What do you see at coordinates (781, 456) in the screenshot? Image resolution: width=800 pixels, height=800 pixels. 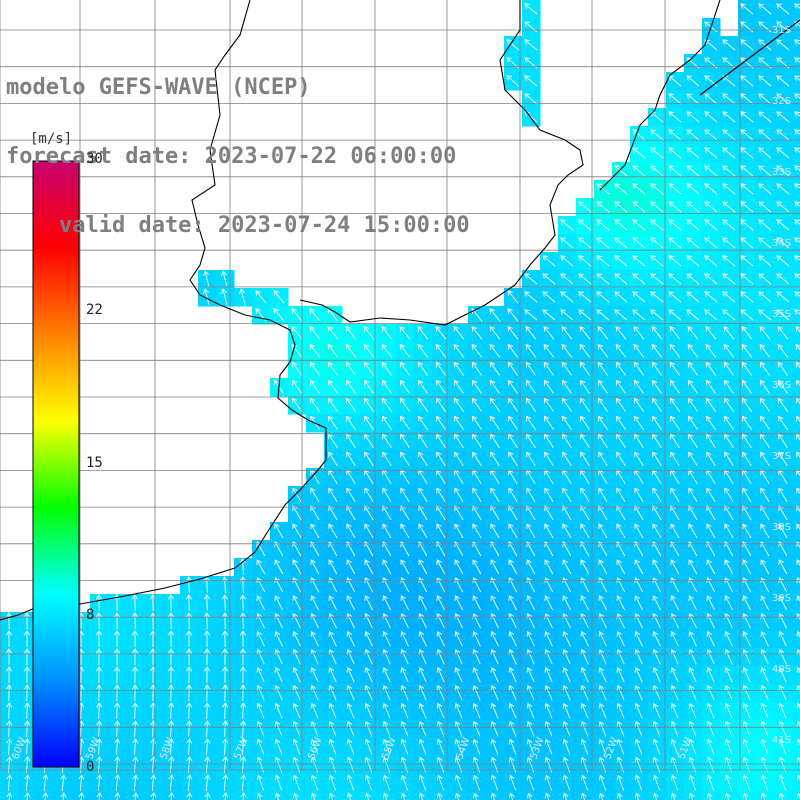 I see `lat-label: 37S` at bounding box center [781, 456].